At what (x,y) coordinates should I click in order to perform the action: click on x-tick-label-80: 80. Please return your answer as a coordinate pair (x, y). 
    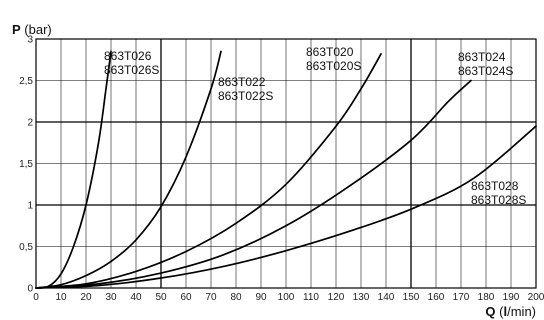
    Looking at the image, I should click on (236, 297).